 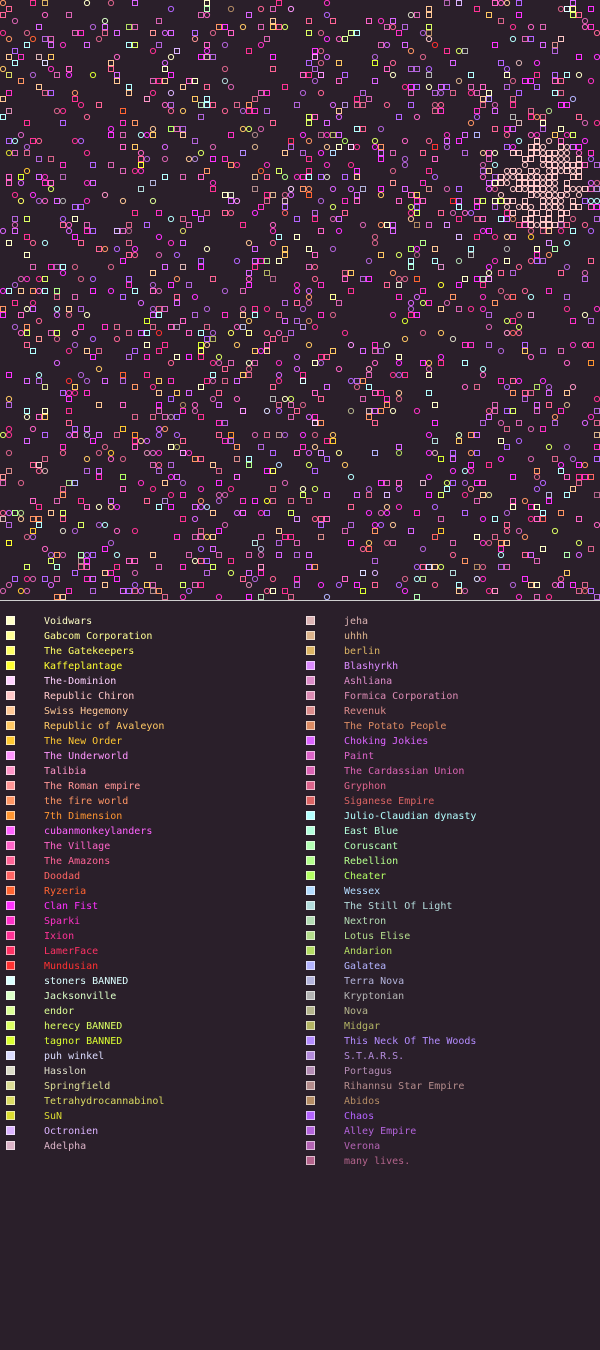 I want to click on legend-item: jeha, so click(x=450, y=621).